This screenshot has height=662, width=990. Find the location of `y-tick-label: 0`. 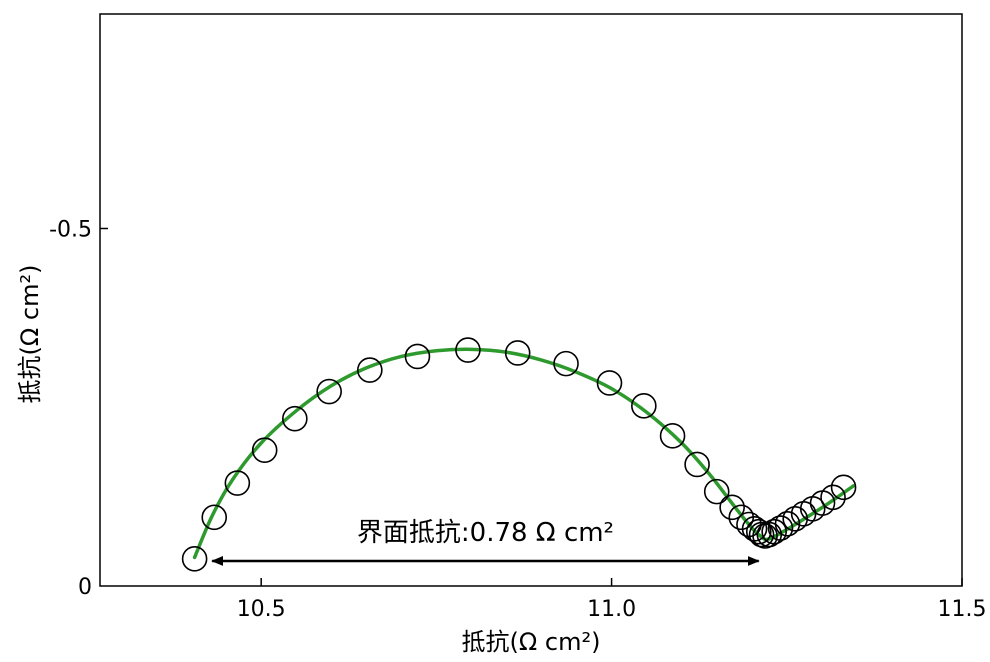

y-tick-label: 0 is located at coordinates (85, 587).